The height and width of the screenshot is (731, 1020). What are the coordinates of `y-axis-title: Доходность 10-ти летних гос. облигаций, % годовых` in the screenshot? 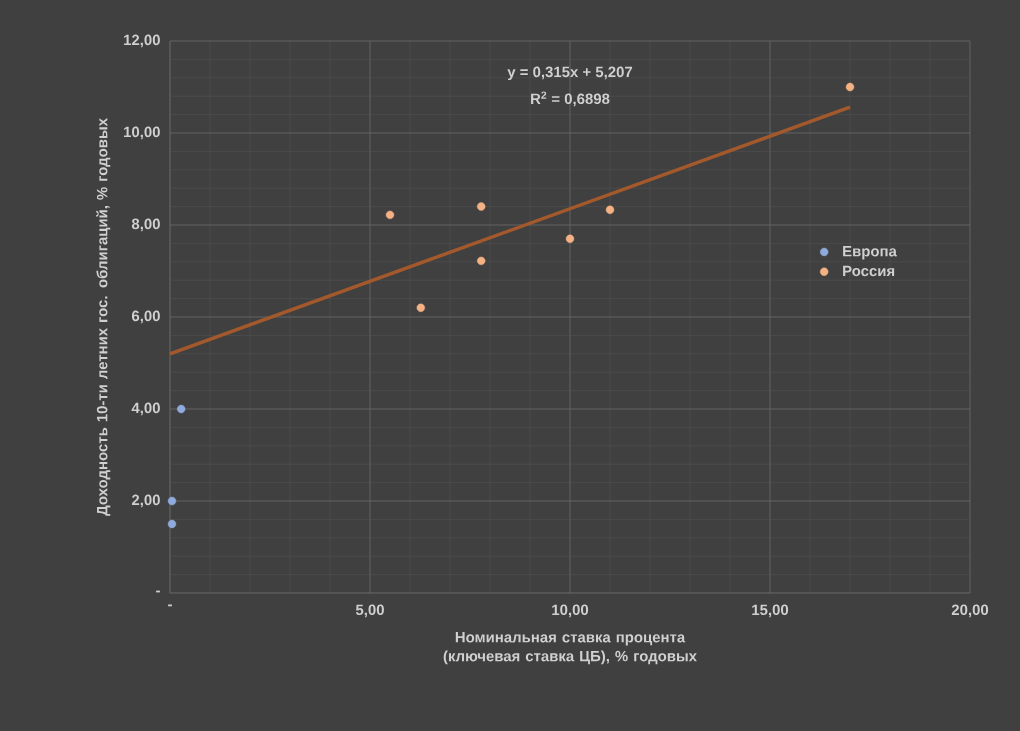 It's located at (103, 317).